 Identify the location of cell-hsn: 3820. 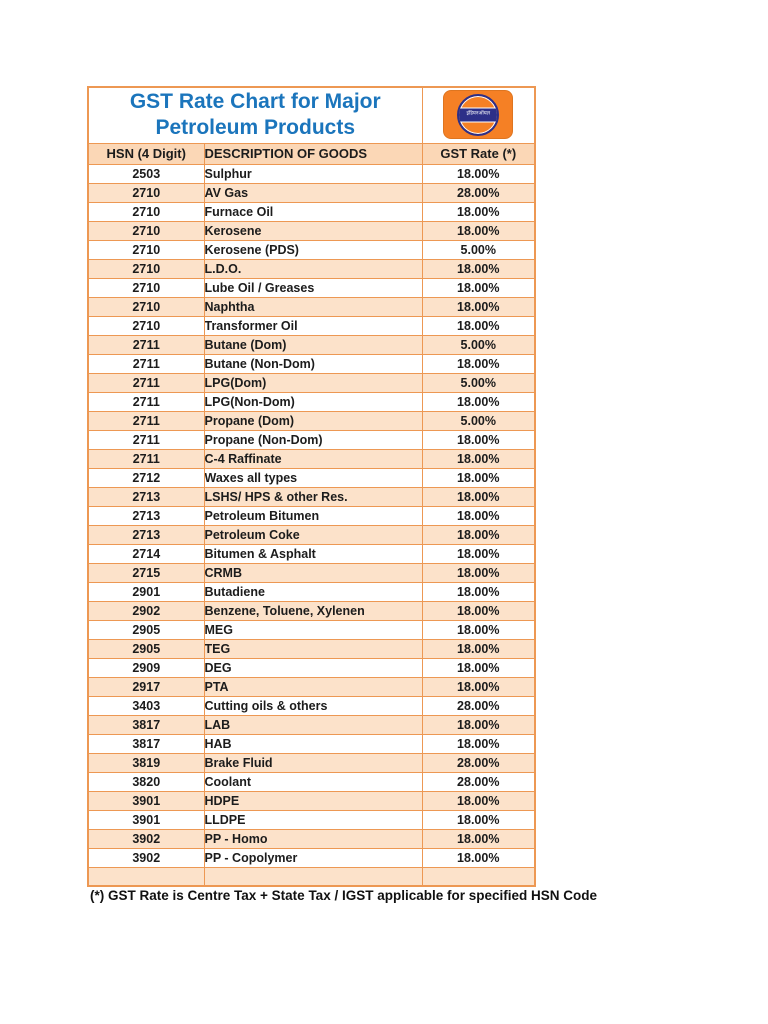
(146, 781).